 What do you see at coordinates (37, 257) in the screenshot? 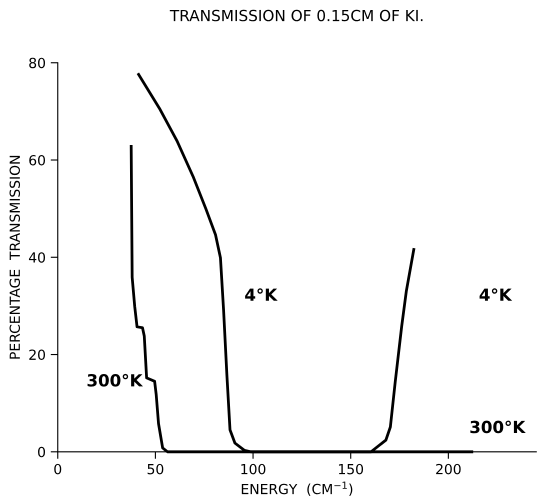
I see `y-tick-label: 40` at bounding box center [37, 257].